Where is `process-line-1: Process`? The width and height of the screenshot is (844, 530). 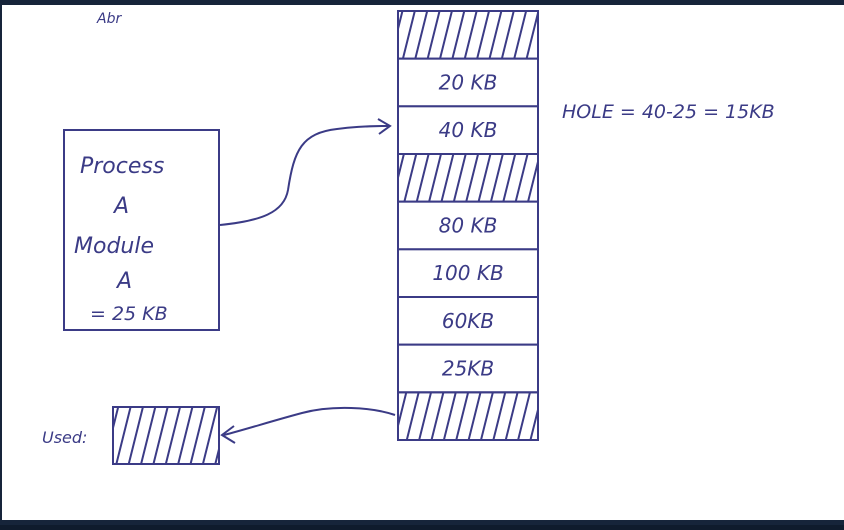 process-line-1: Process is located at coordinates (122, 166).